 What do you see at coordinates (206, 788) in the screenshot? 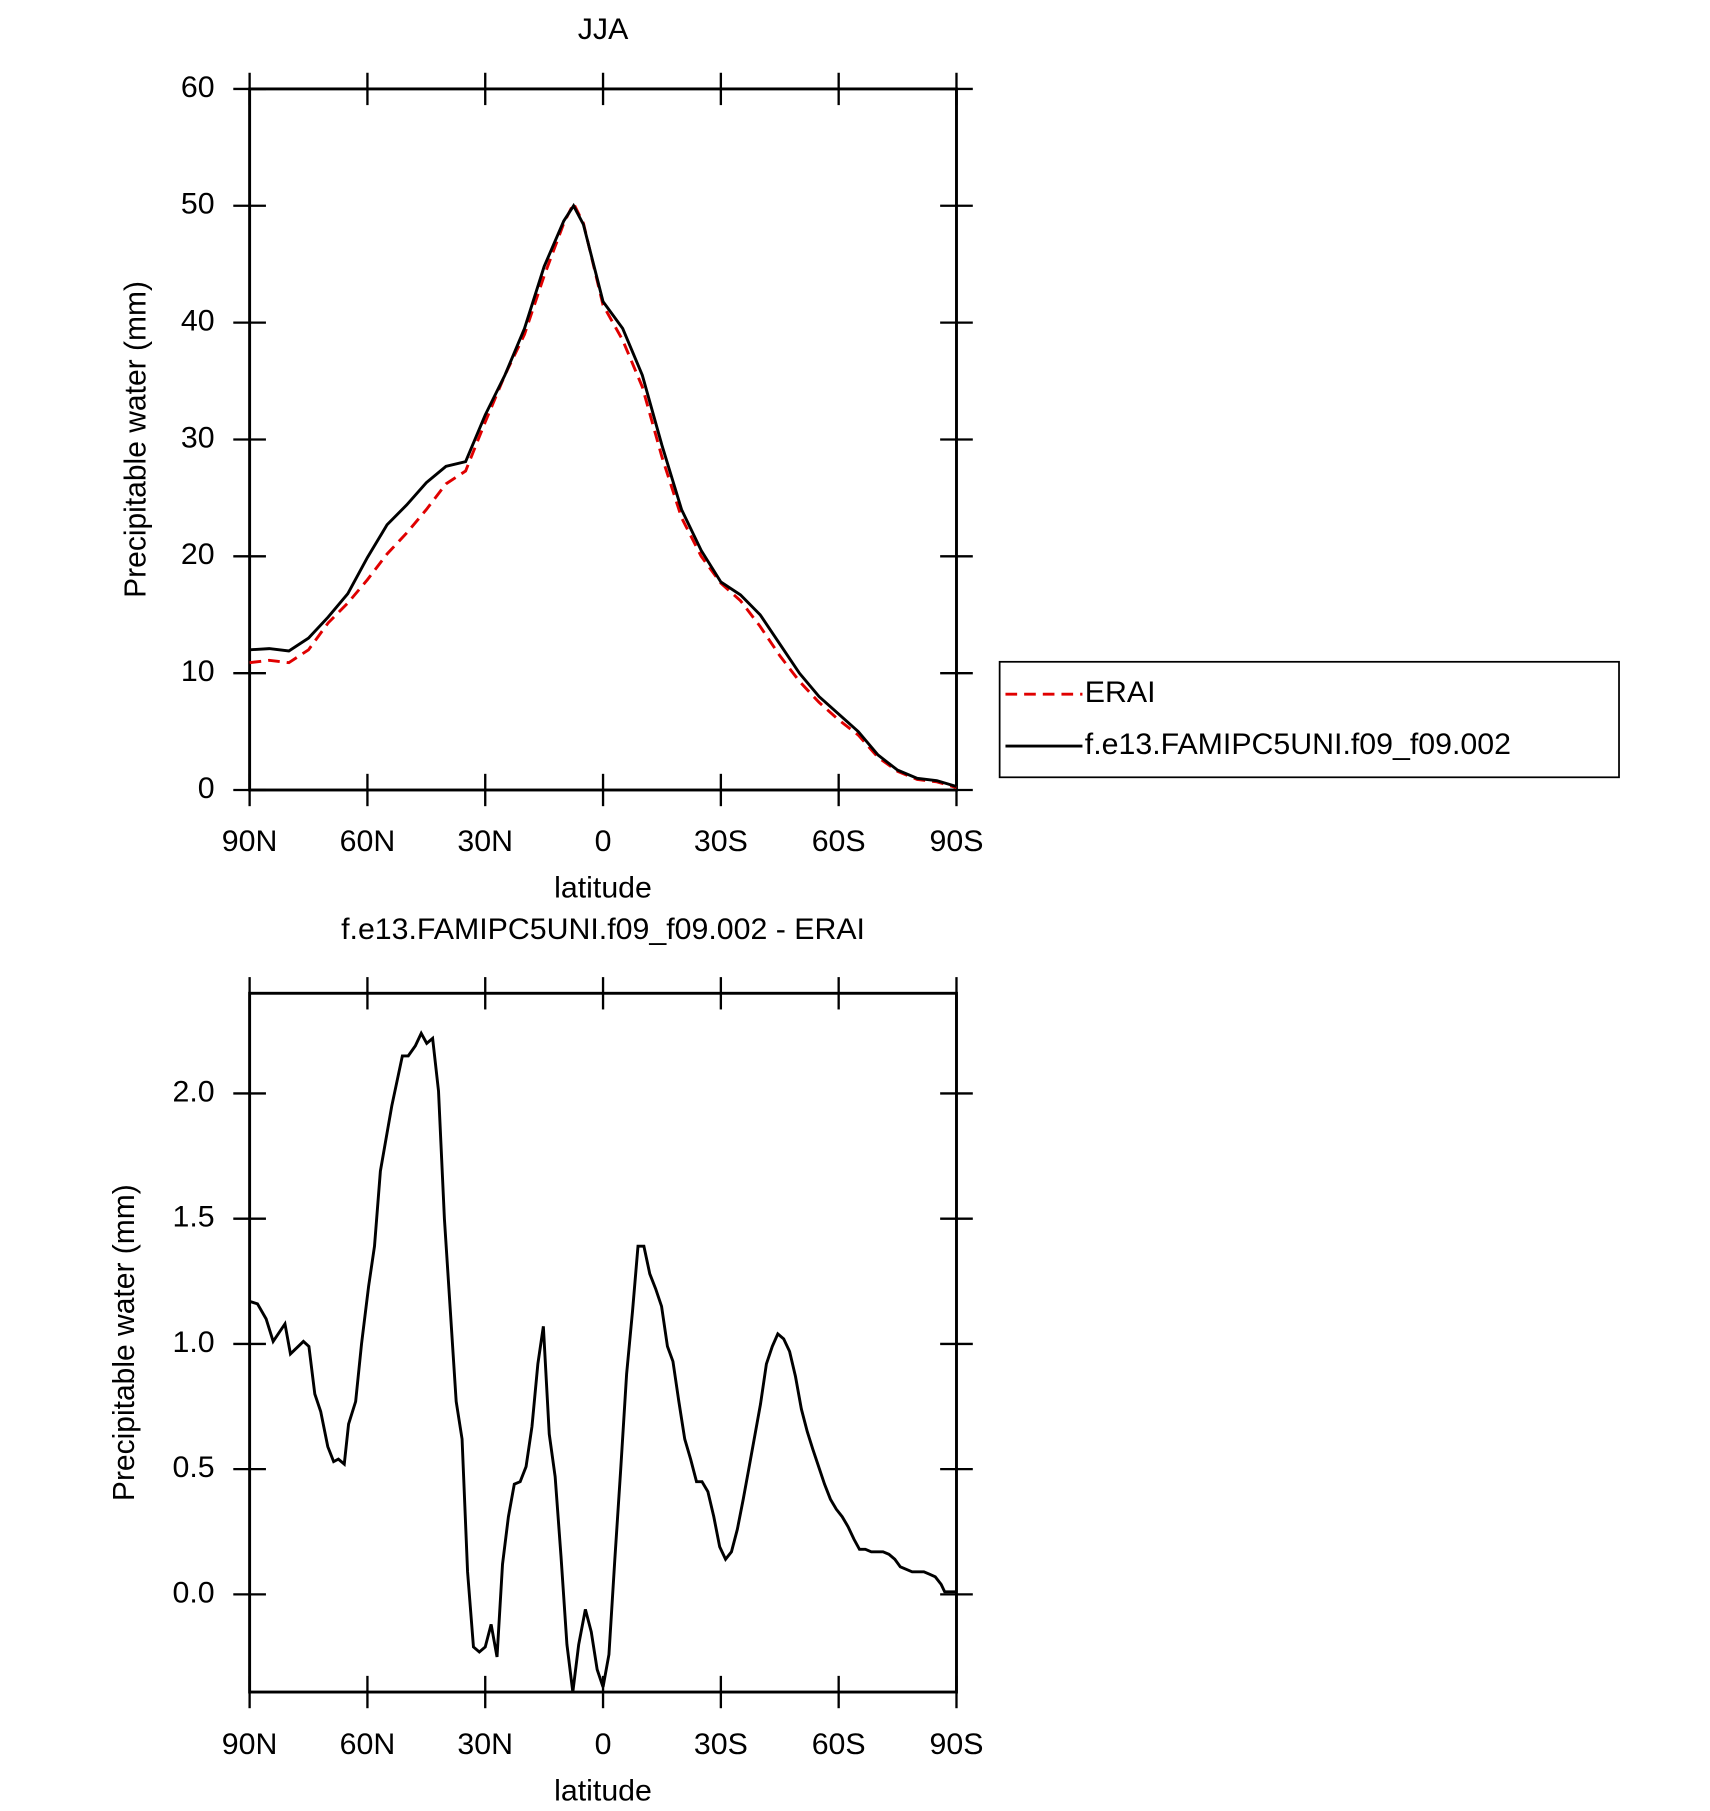
I see `y-tick-label: 0` at bounding box center [206, 788].